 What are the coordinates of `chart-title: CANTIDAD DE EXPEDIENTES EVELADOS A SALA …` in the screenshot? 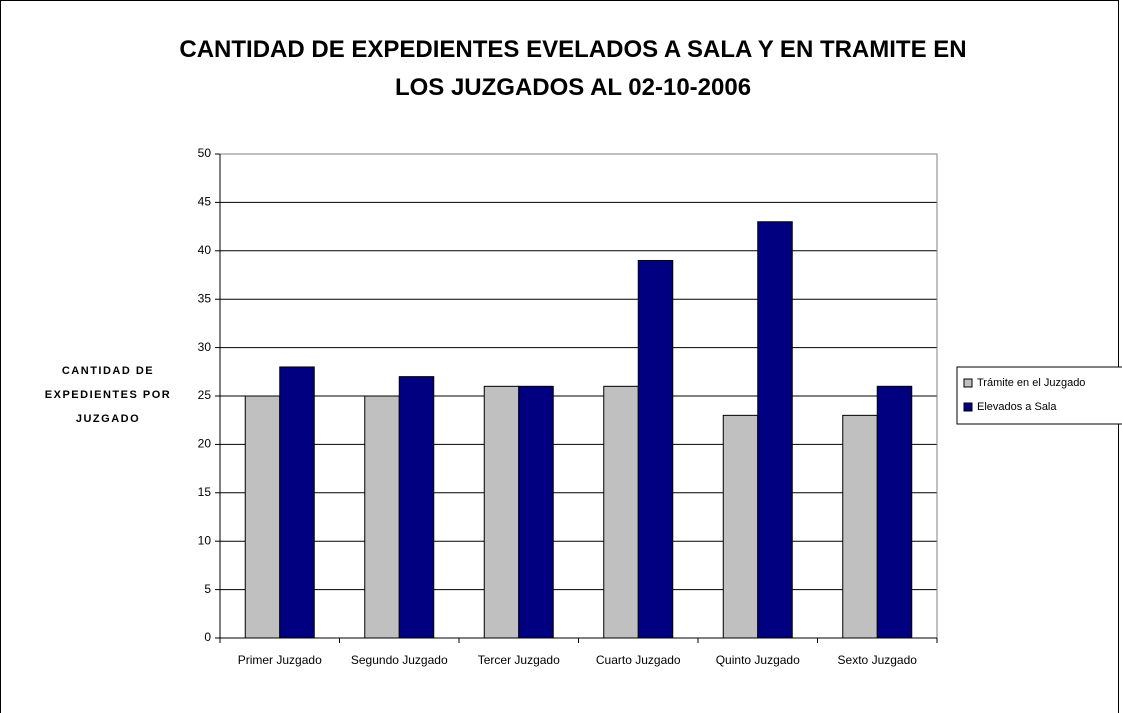 It's located at (572, 68).